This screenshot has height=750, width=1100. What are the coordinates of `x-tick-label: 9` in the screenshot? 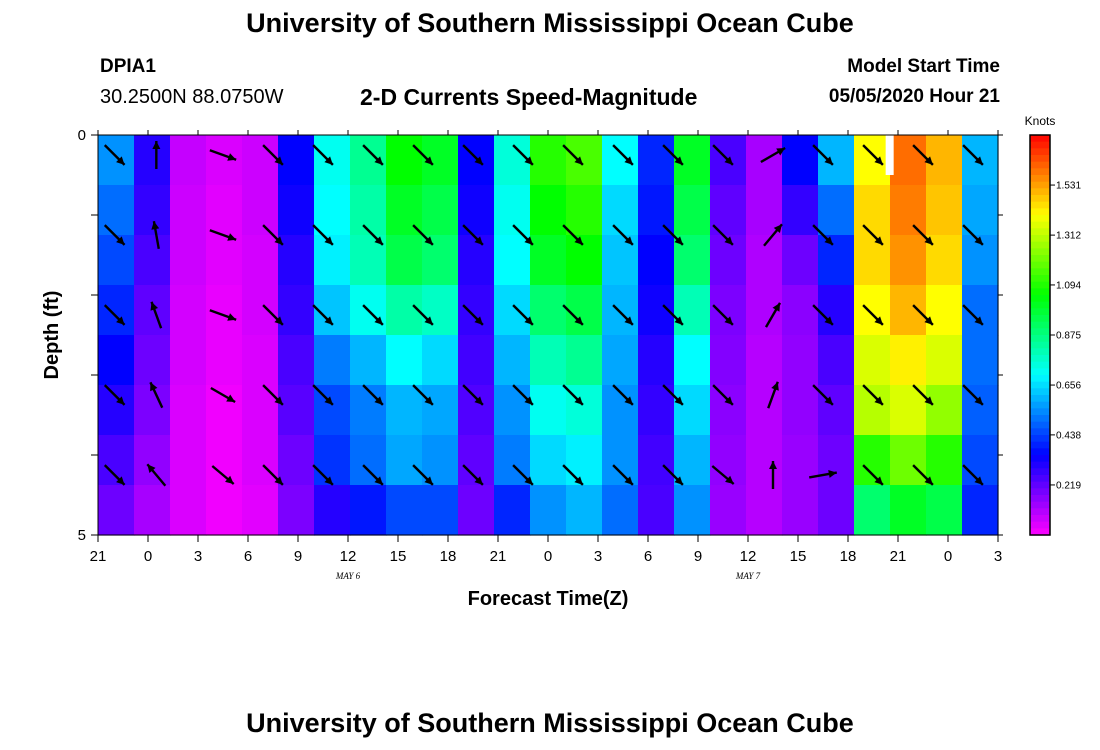 It's located at (698, 556).